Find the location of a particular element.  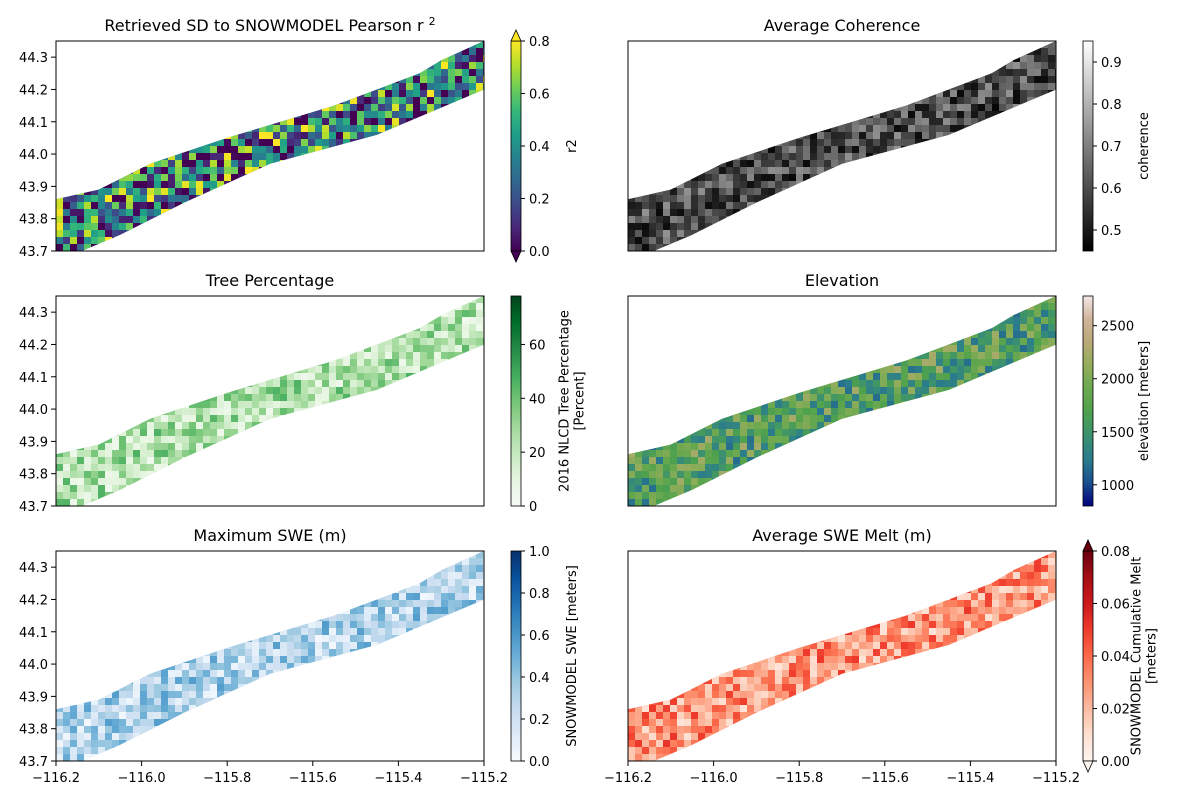

panel-title: Maximum SWE (m) is located at coordinates (269, 535).